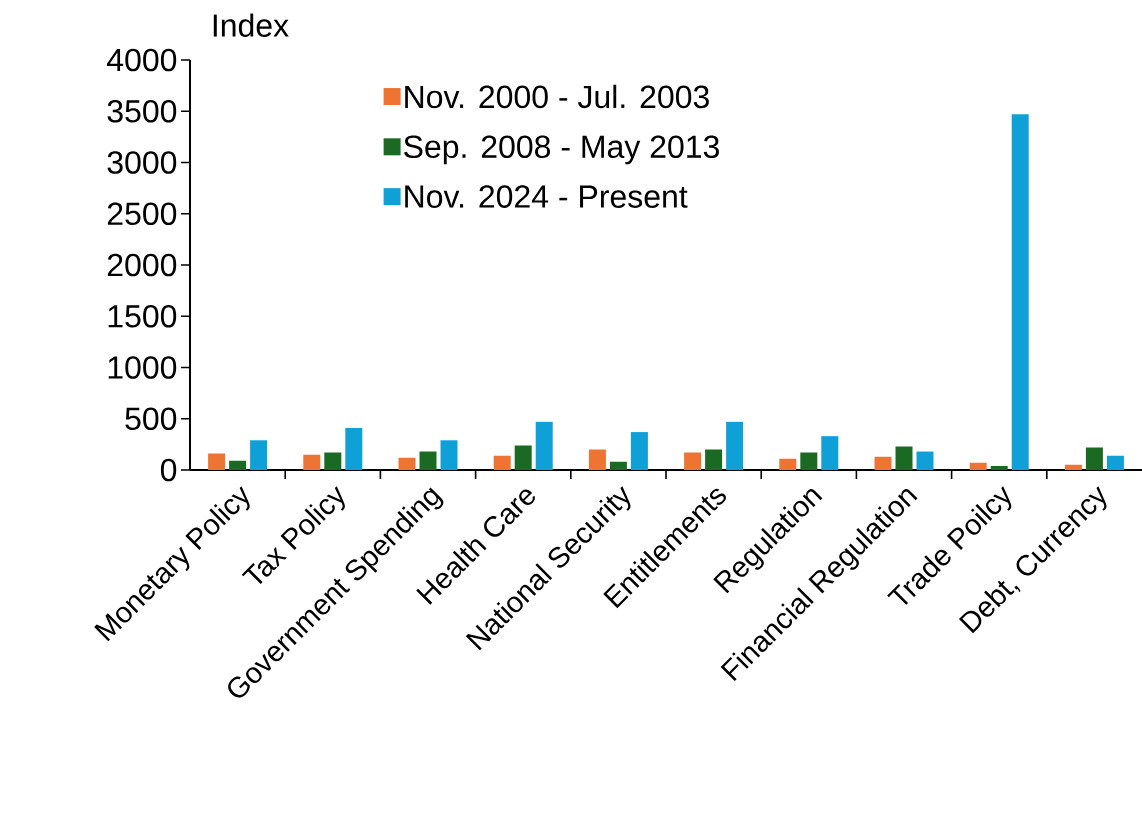 The image size is (1142, 815). I want to click on y-tick-label: 2500, so click(142, 214).